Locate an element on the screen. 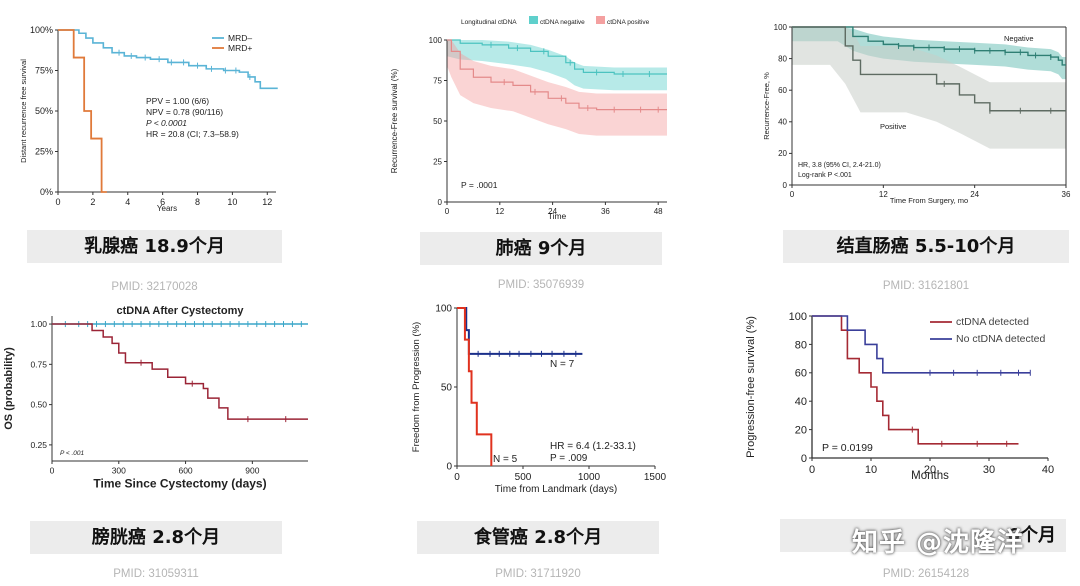 Image resolution: width=1080 pixels, height=586 pixels. legend-swatch is located at coordinates (600, 20).